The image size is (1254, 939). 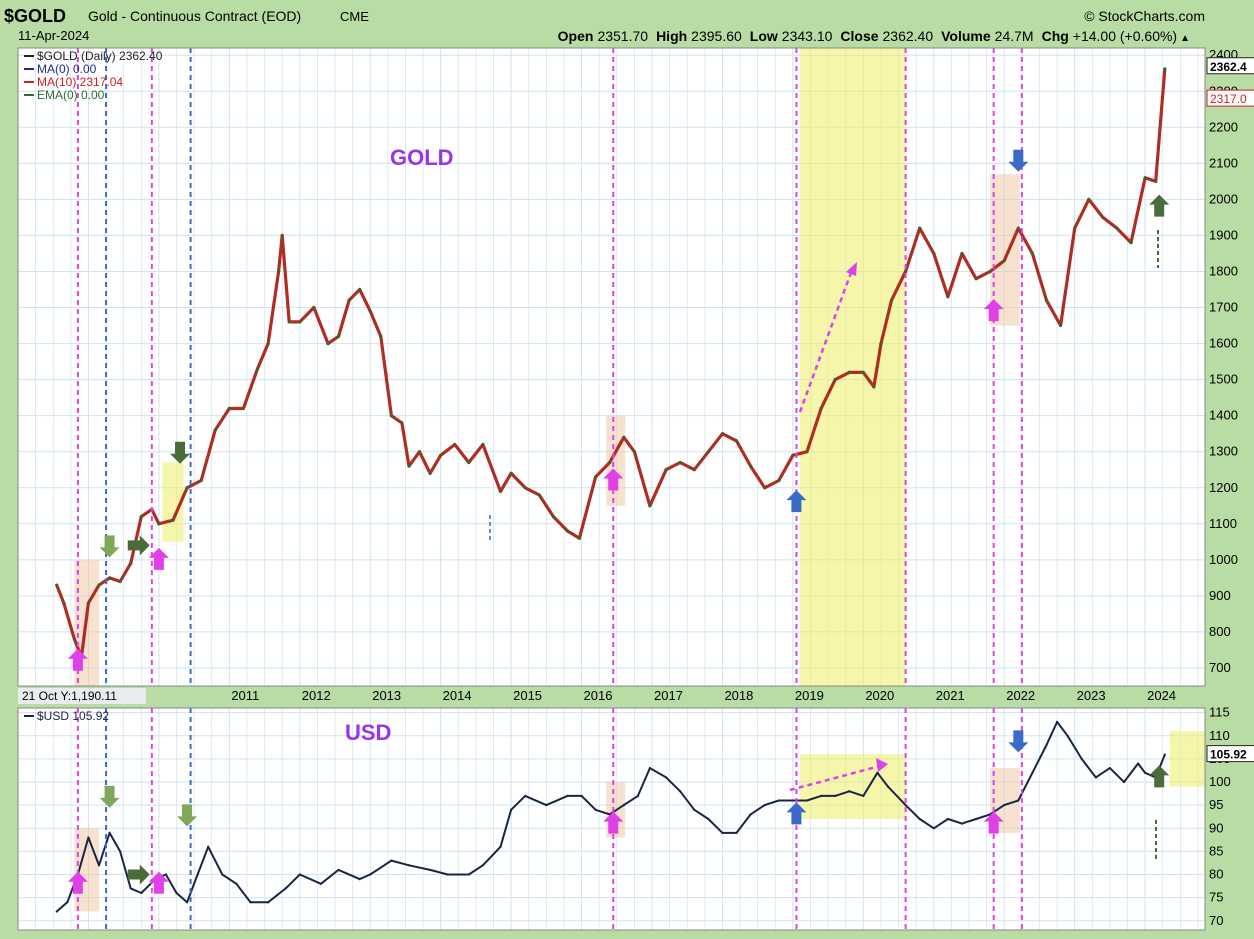 I want to click on legend-entry: $GOLD (Daily) 2362.40, so click(x=100, y=56).